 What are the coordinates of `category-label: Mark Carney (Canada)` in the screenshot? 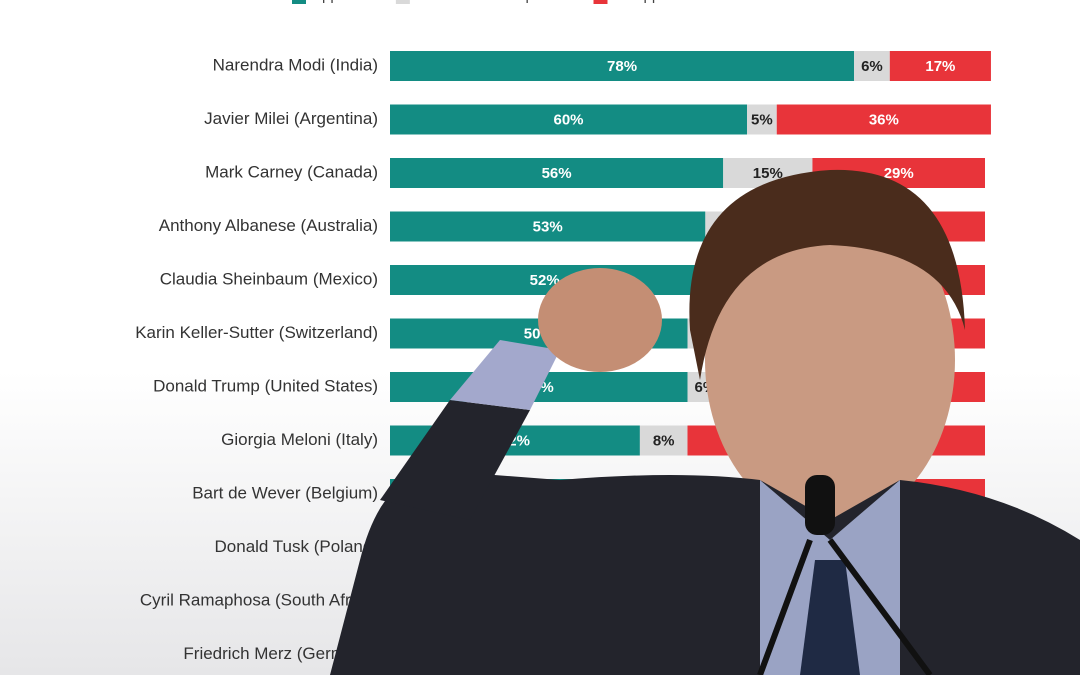 It's located at (291, 171).